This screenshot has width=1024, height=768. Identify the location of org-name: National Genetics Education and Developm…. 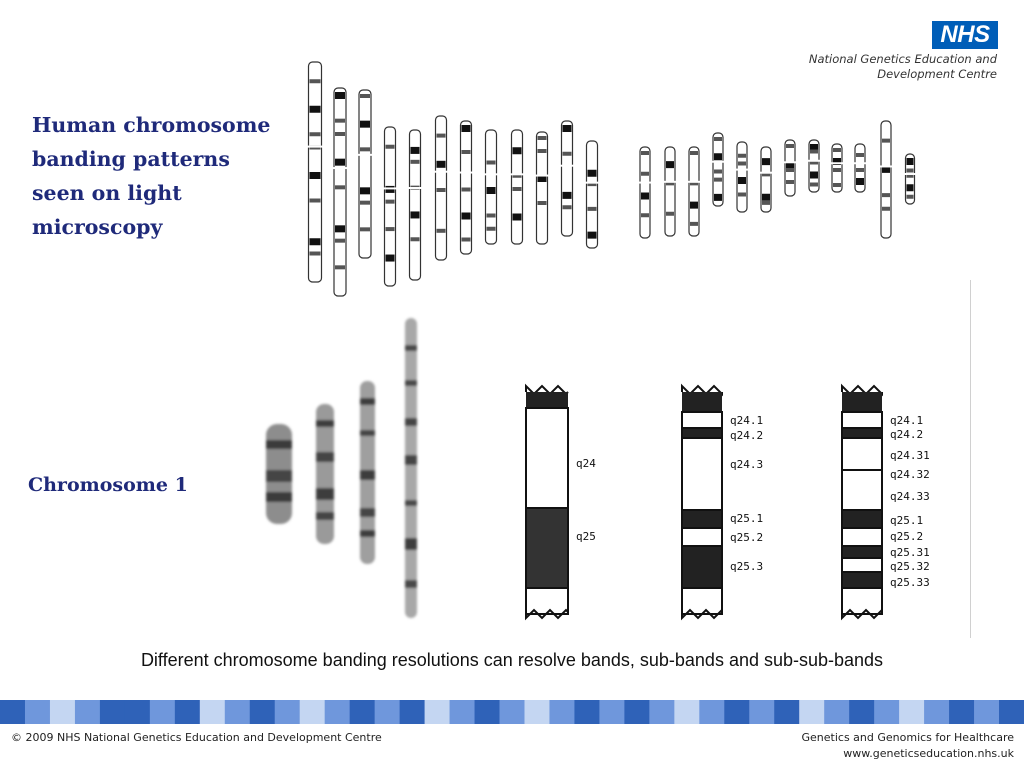
(903, 67).